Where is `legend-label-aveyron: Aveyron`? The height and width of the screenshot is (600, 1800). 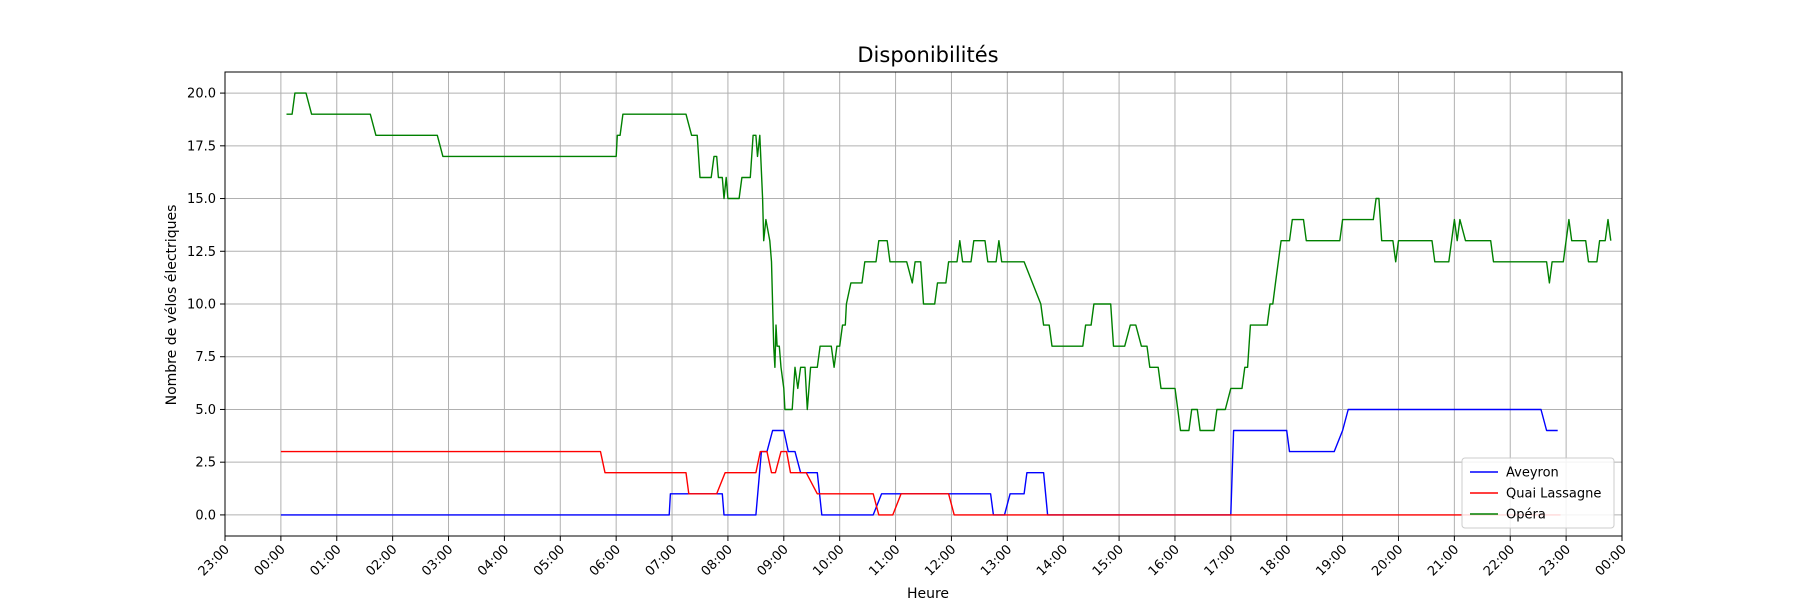
legend-label-aveyron: Aveyron is located at coordinates (1532, 473).